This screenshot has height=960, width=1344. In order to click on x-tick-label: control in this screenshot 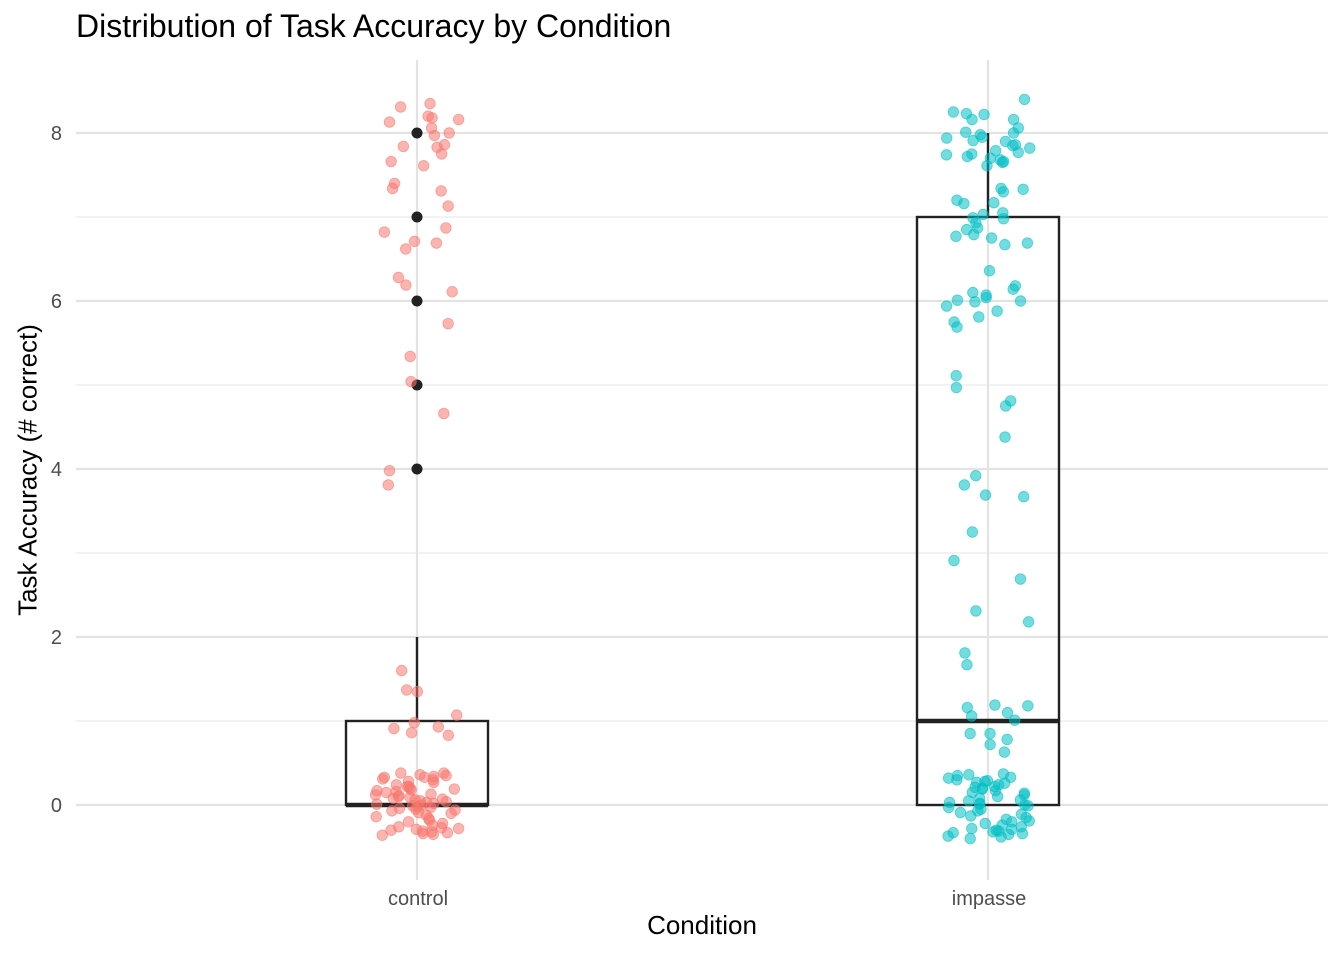, I will do `click(418, 899)`.